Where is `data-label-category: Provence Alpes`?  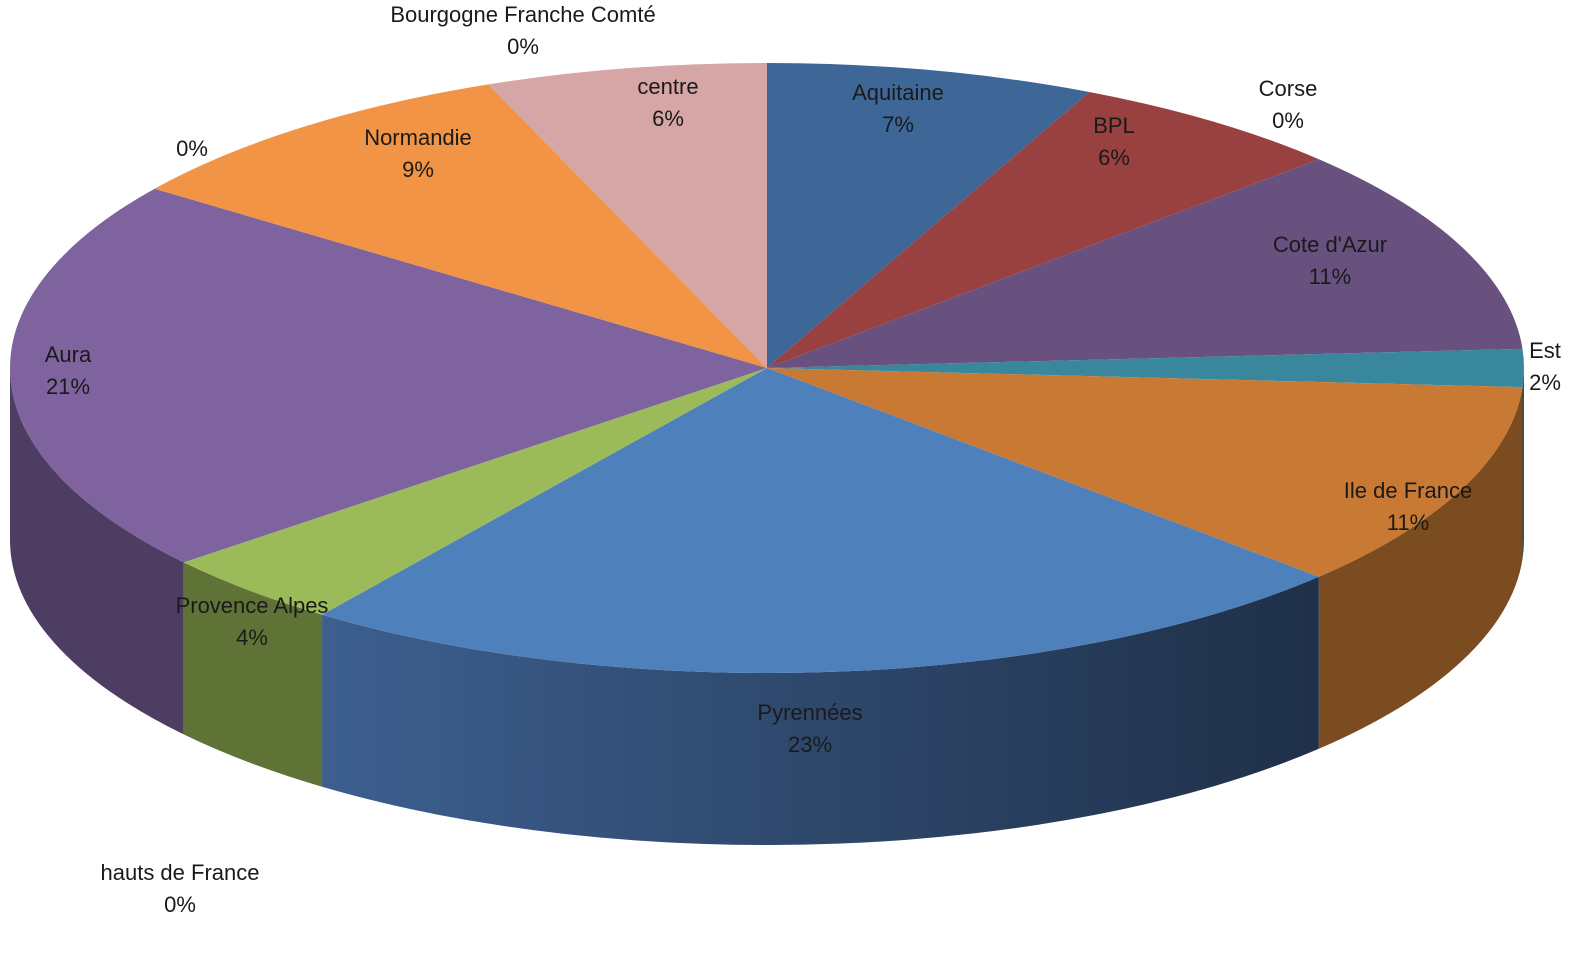
data-label-category: Provence Alpes is located at coordinates (252, 605).